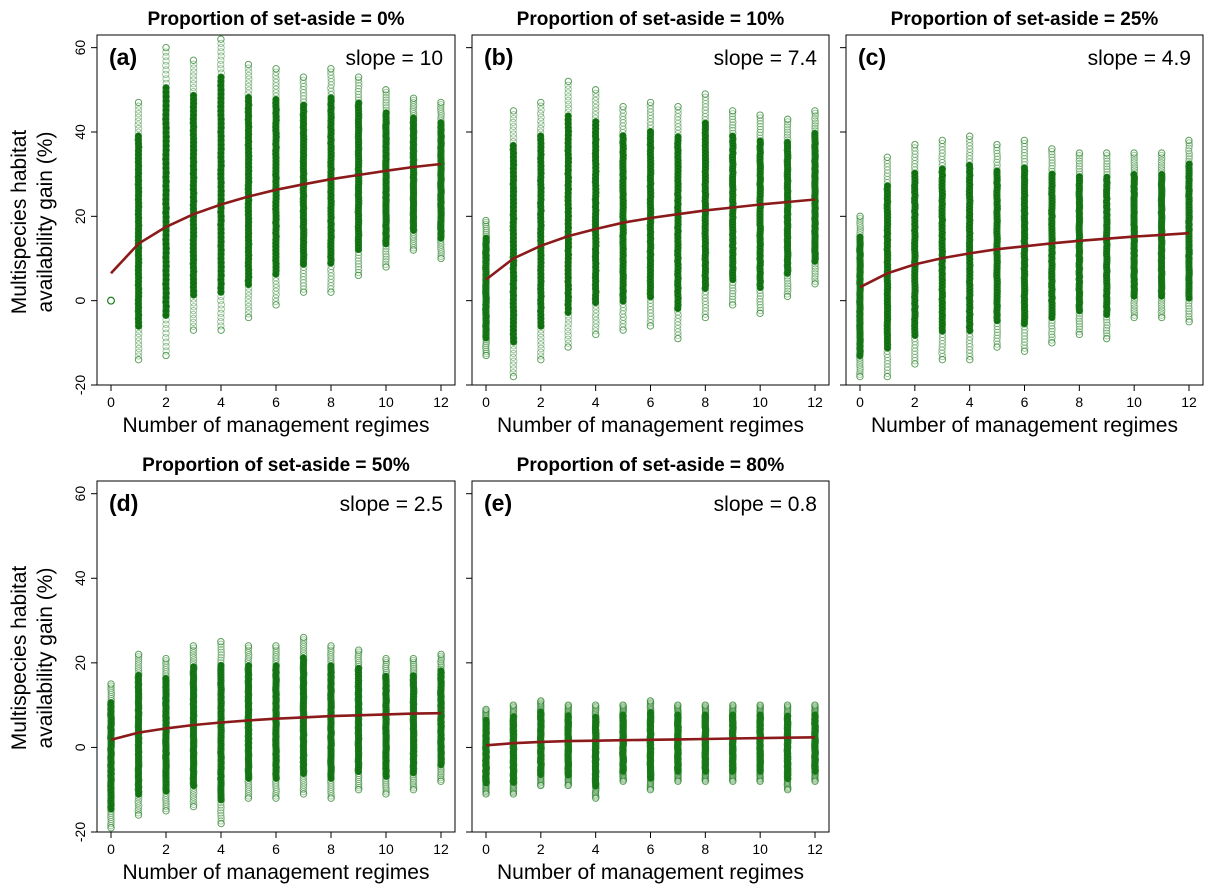 This screenshot has width=1208, height=889. I want to click on x-tick-label: 6, so click(276, 402).